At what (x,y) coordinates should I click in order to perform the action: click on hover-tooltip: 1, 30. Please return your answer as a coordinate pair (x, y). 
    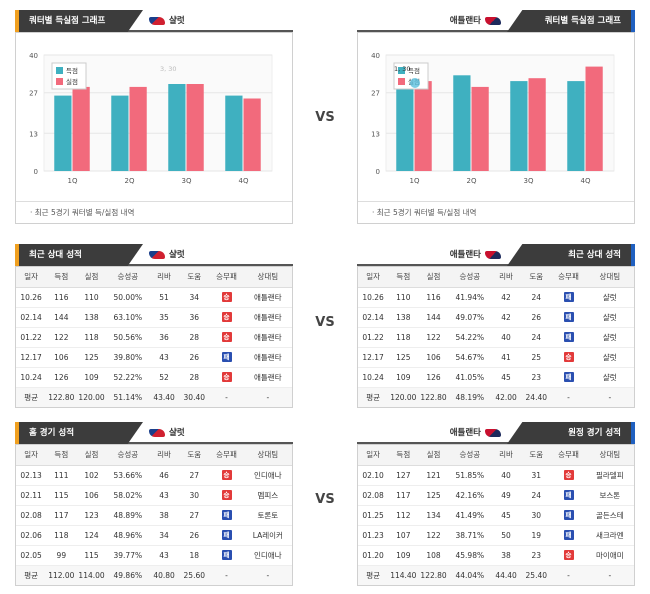
    Looking at the image, I should click on (402, 69).